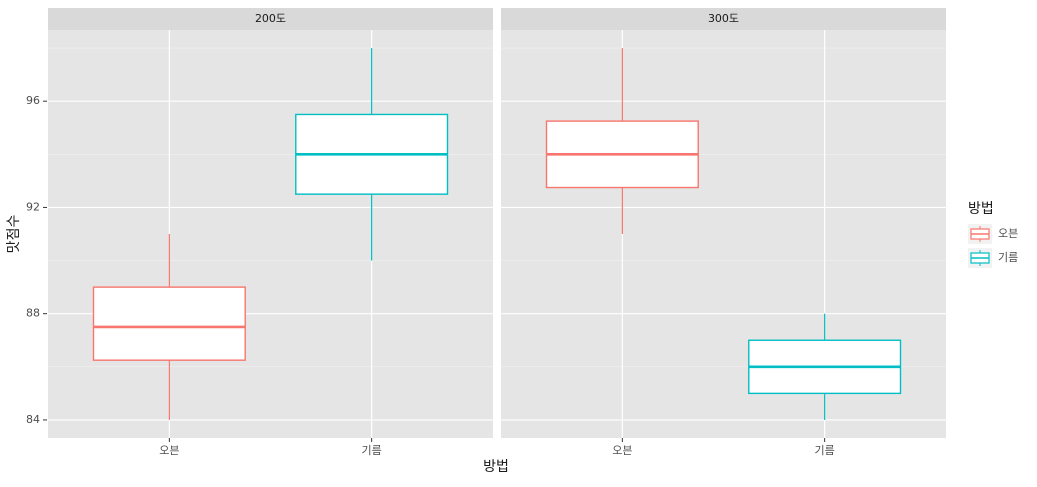 The width and height of the screenshot is (1037, 487). I want to click on legend-title: 방법, so click(981, 209).